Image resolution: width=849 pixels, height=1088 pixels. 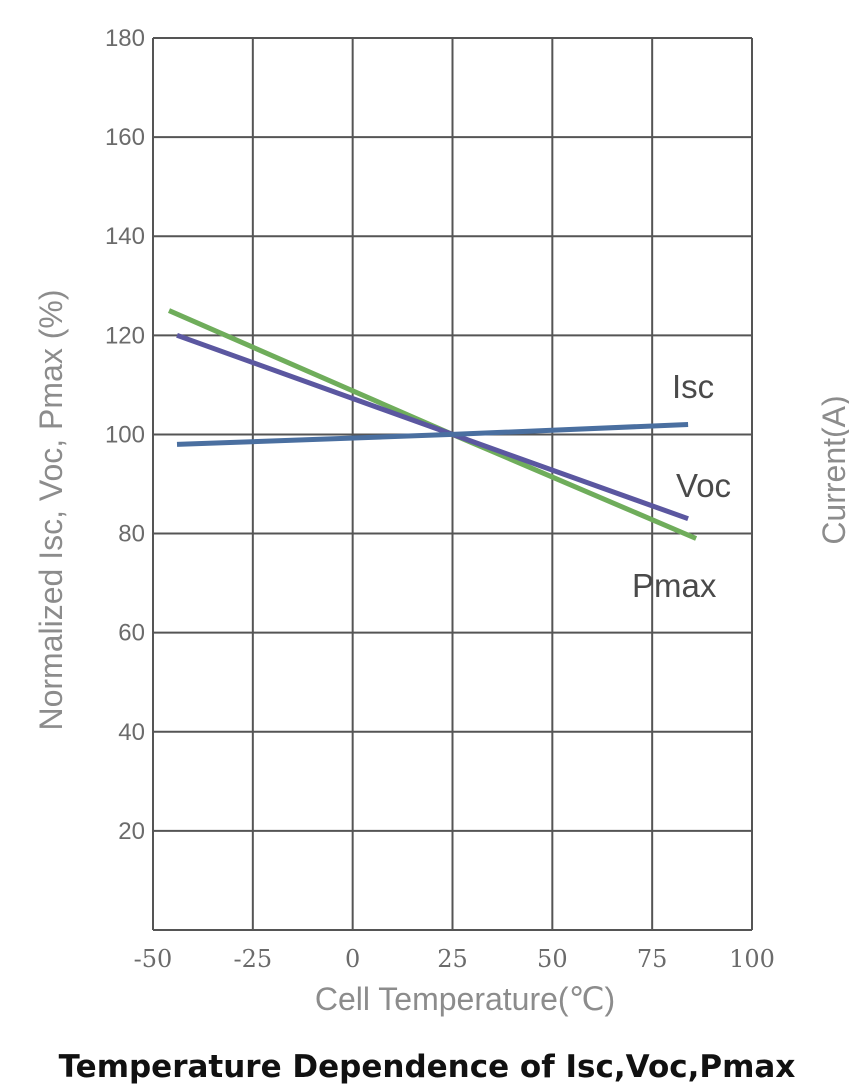 What do you see at coordinates (465, 999) in the screenshot?
I see `x-axis-label: Cell Temperature(℃)` at bounding box center [465, 999].